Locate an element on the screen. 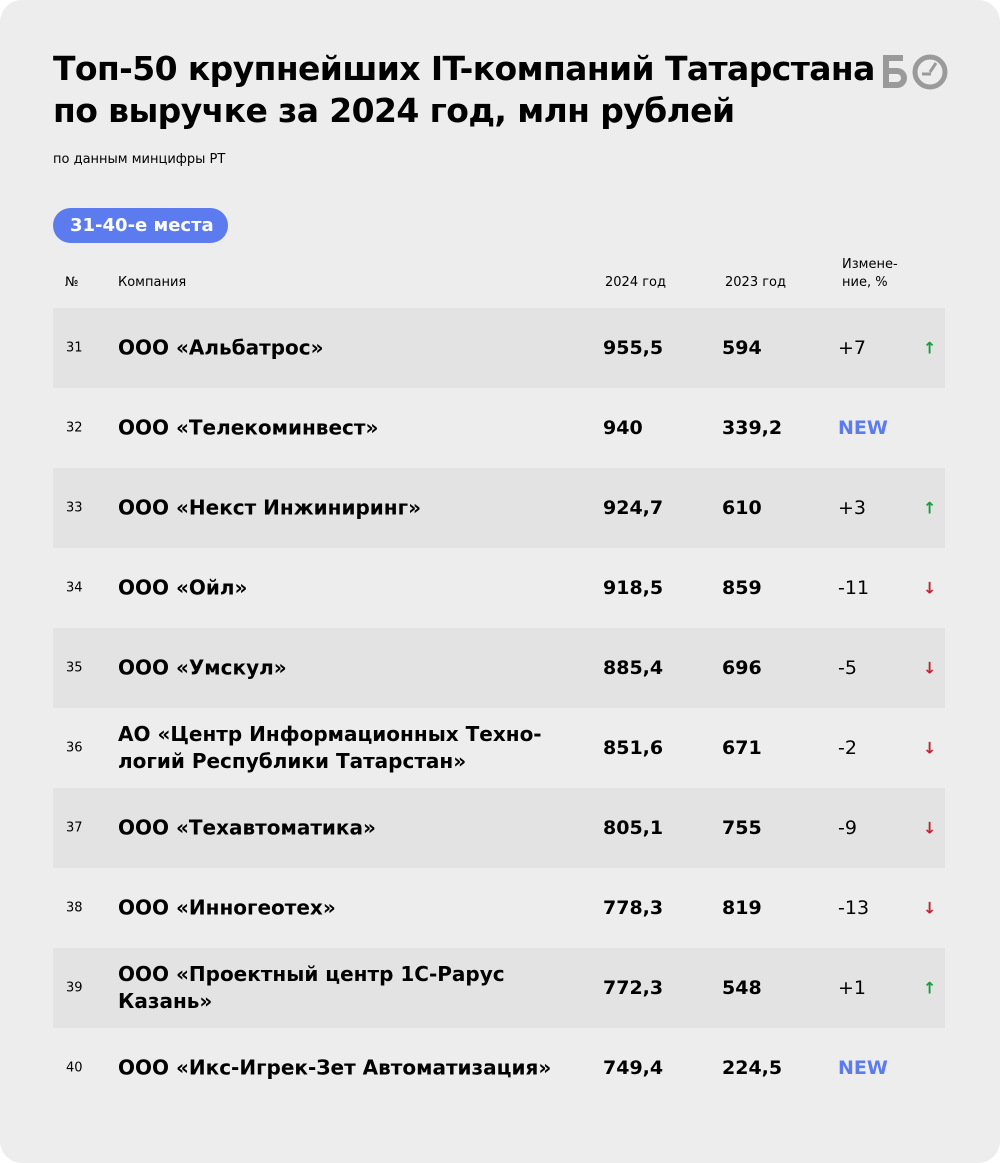  table-row: 38 ООО «Инногеотех» 778,3 819 -13 ↓ is located at coordinates (499, 908).